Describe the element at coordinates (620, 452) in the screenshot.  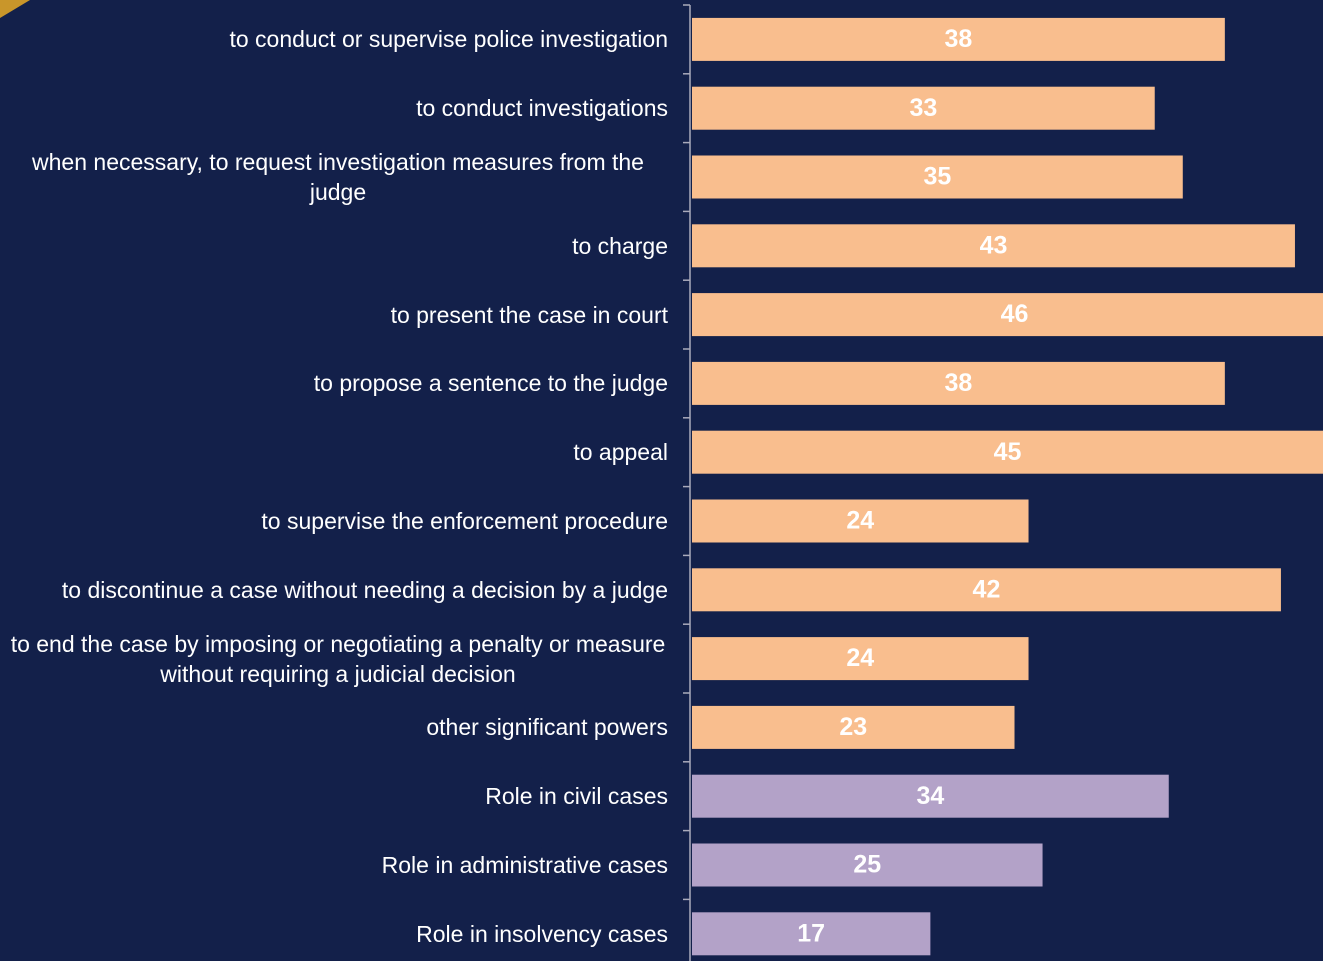
I see `category-text: to appeal` at that location.